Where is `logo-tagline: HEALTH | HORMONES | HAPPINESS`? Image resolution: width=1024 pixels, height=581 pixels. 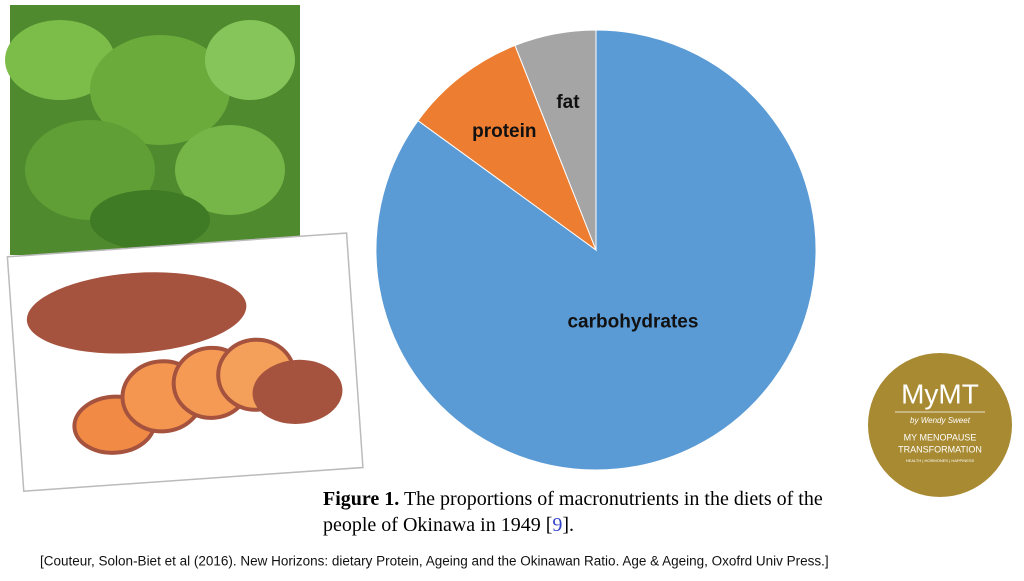
logo-tagline: HEALTH | HORMONES | HAPPINESS is located at coordinates (940, 460).